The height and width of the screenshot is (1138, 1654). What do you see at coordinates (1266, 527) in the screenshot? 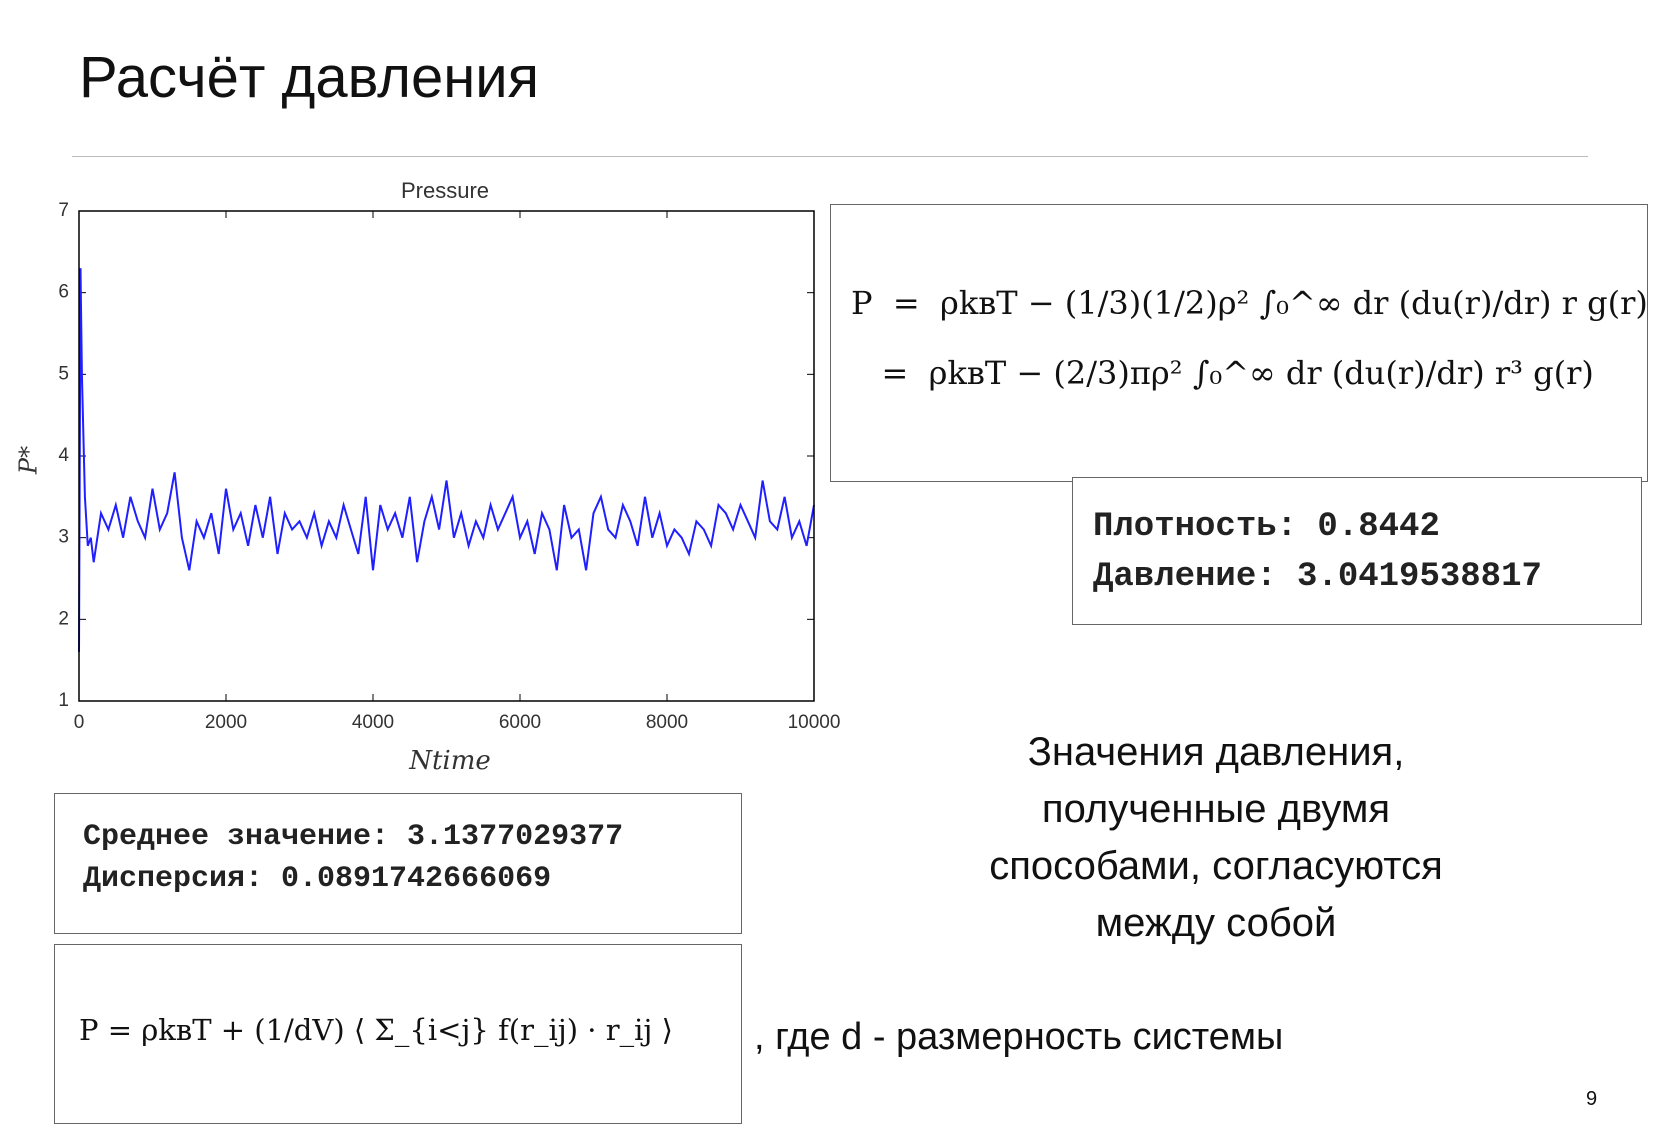
I see `output-line: Плотность: 0.8442` at bounding box center [1266, 527].